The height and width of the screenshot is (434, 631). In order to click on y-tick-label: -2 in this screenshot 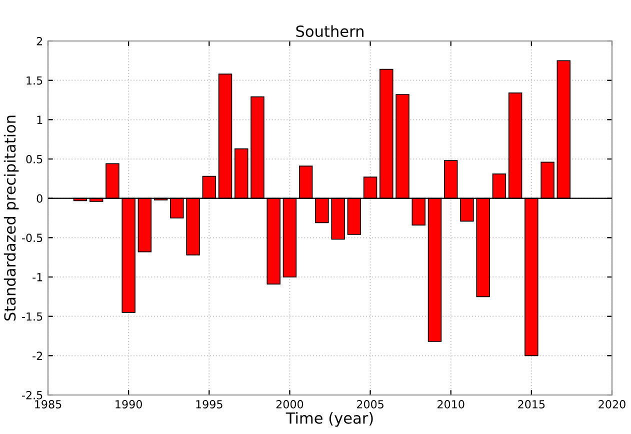, I will do `click(37, 356)`.